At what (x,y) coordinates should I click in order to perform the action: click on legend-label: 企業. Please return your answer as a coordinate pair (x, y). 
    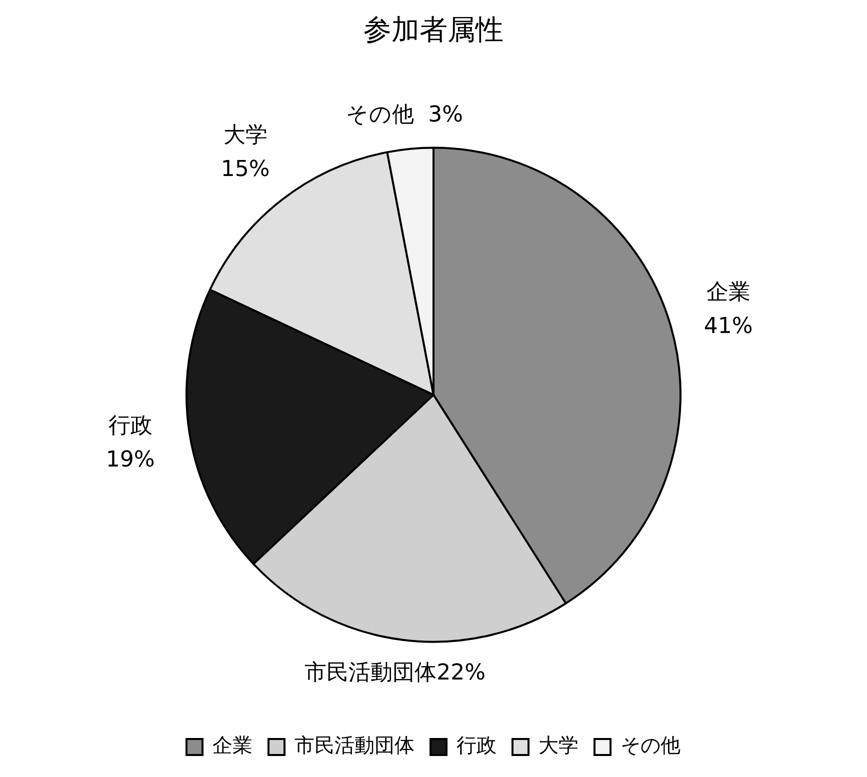
    Looking at the image, I should click on (232, 745).